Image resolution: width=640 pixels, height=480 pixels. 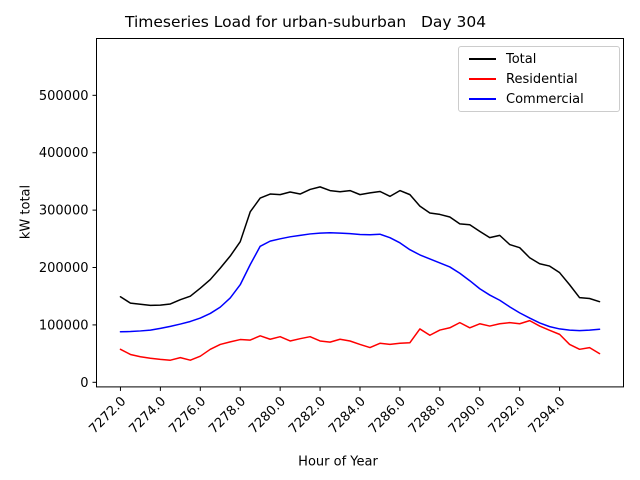 I want to click on legend-line-total, so click(x=482, y=59).